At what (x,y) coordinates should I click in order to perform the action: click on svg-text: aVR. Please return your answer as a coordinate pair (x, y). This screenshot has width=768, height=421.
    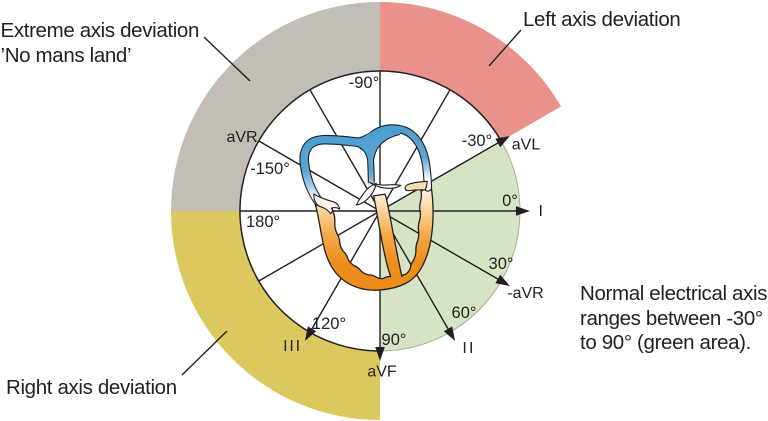
    Looking at the image, I should click on (241, 137).